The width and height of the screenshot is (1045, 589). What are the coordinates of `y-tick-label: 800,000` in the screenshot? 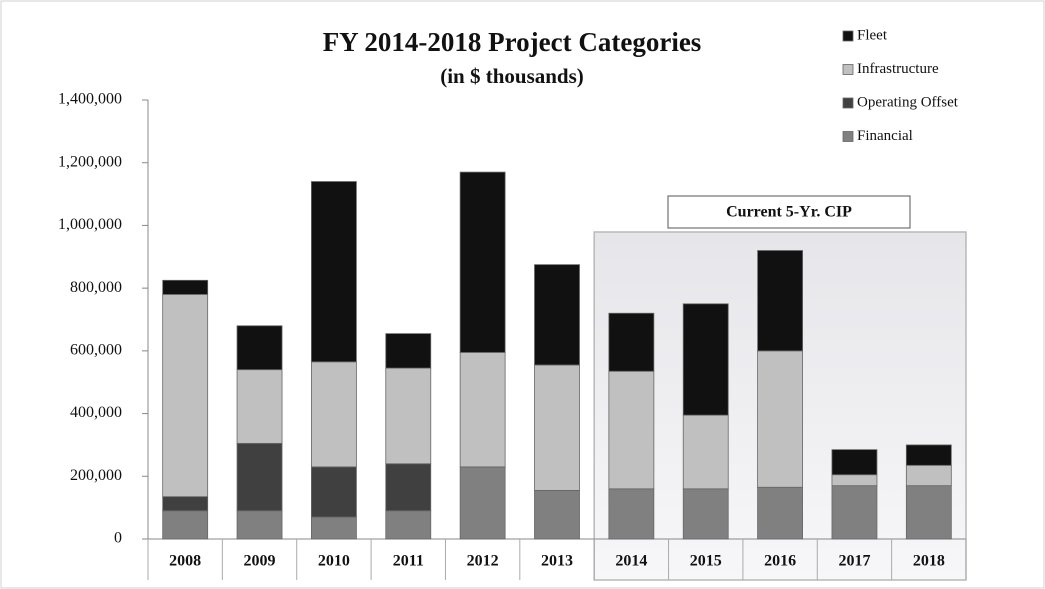 It's located at (96, 287).